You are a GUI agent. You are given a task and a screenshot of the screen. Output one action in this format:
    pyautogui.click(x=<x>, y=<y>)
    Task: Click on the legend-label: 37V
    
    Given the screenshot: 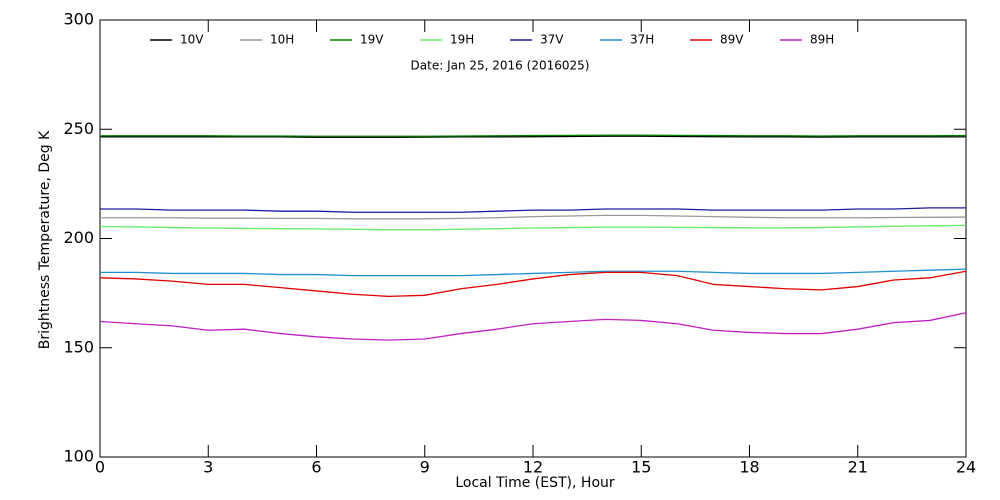 What is the action you would take?
    pyautogui.click(x=552, y=40)
    